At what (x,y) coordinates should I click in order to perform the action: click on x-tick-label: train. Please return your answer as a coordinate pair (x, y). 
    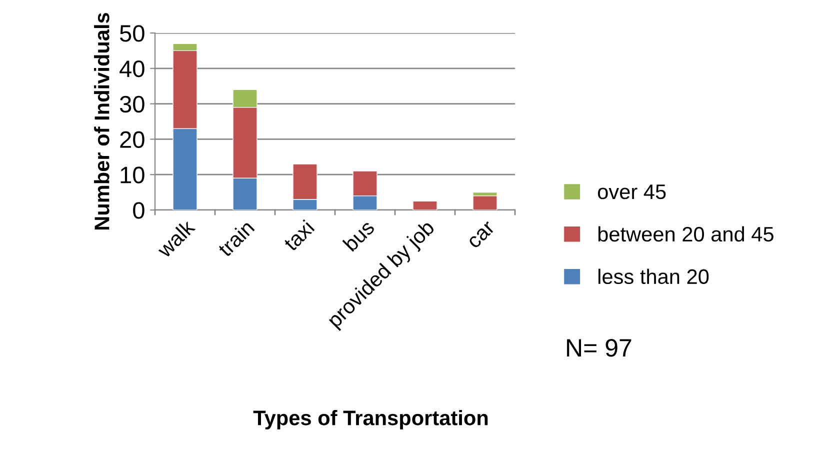
    Looking at the image, I should click on (235, 238).